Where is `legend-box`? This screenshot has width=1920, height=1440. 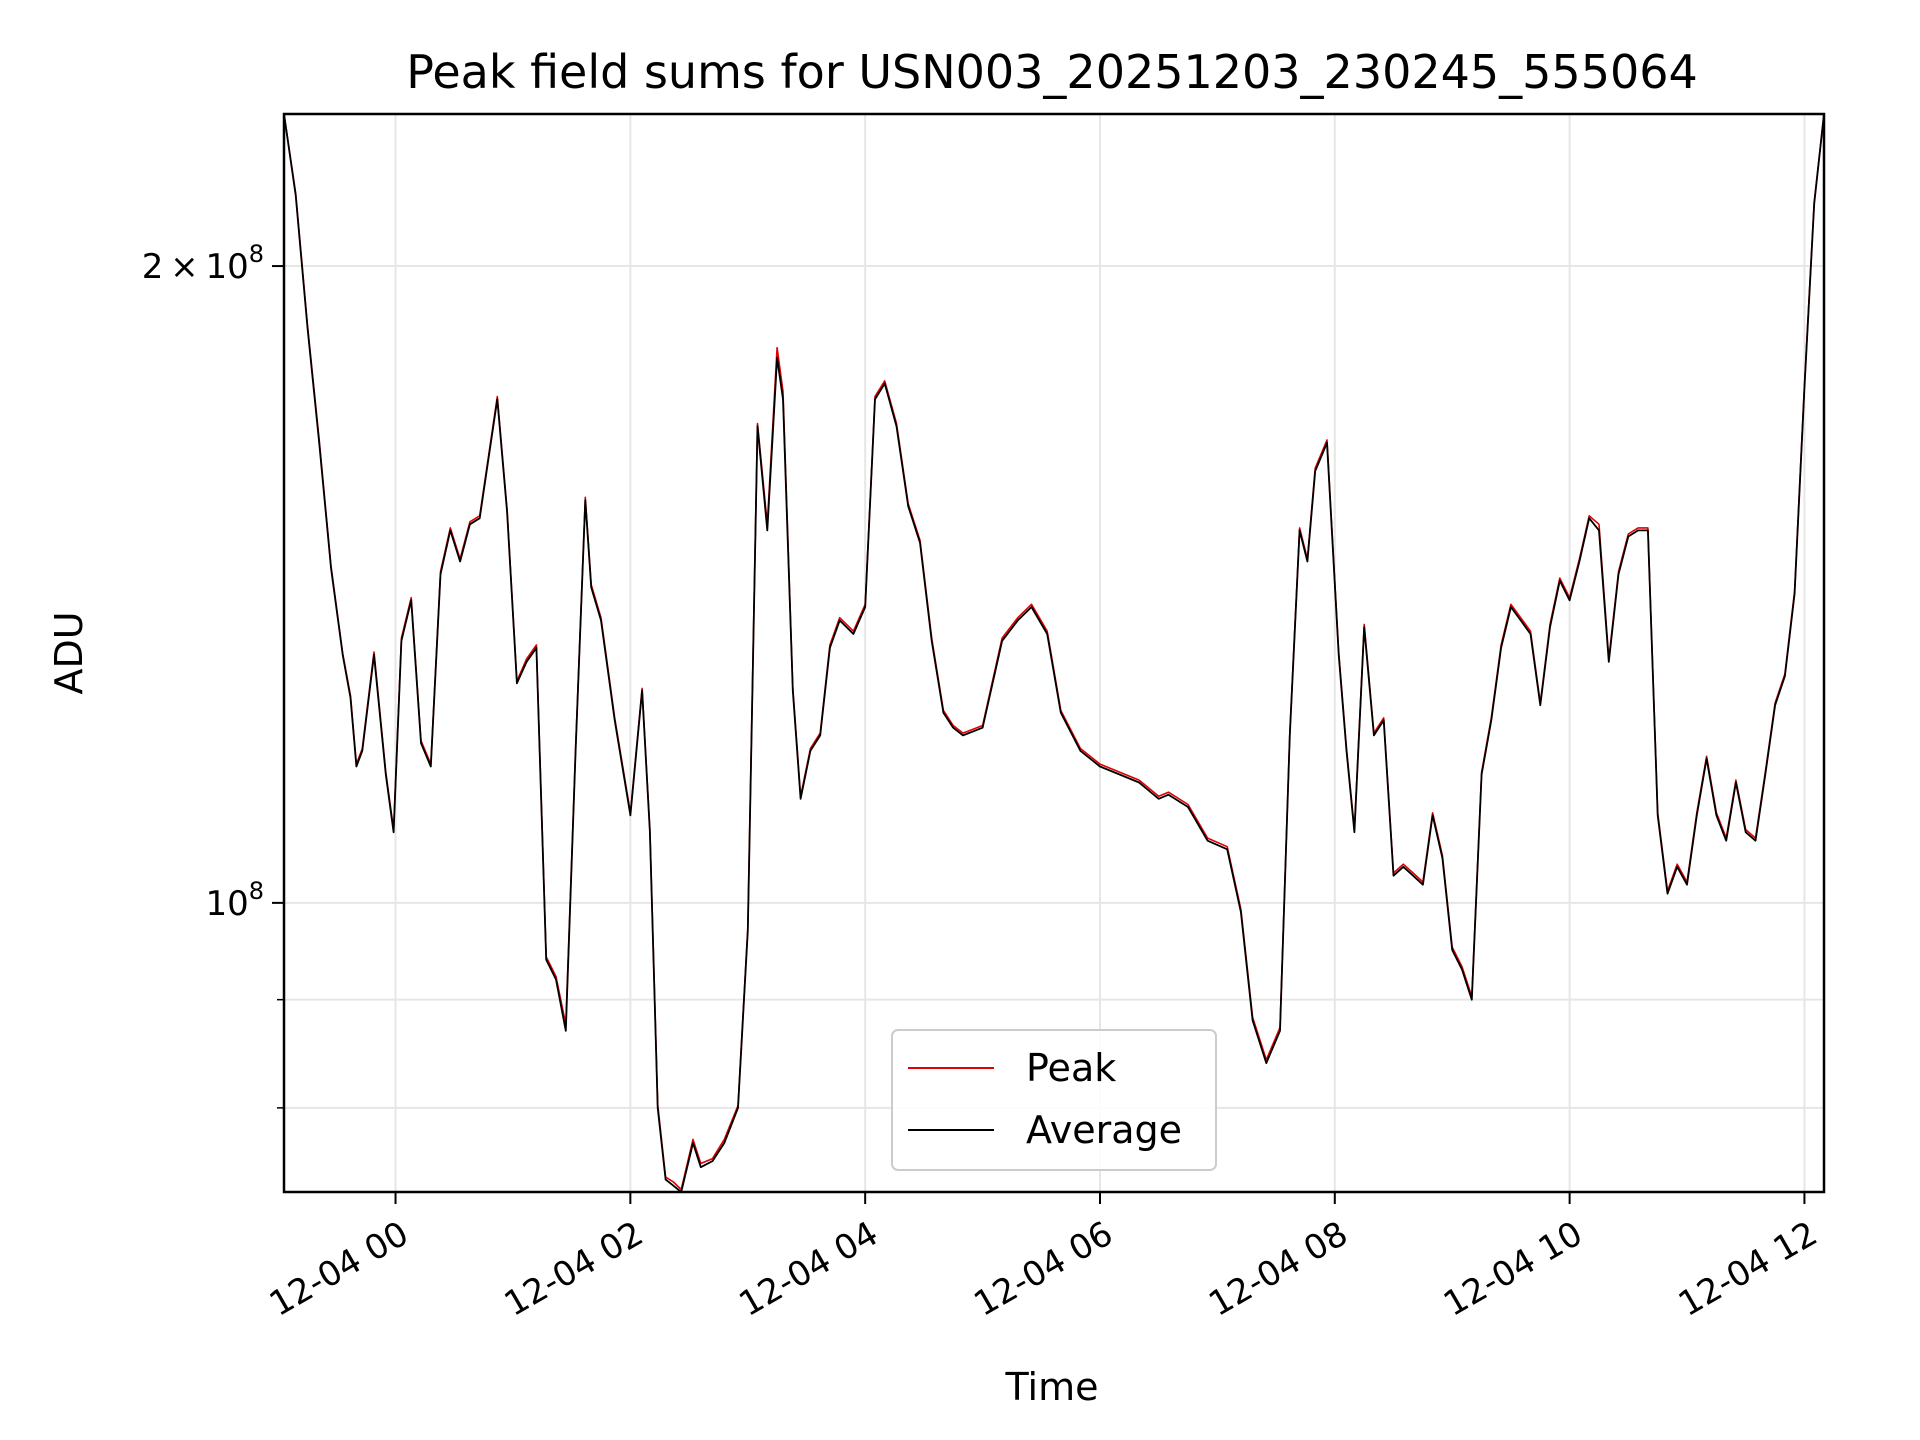 legend-box is located at coordinates (1054, 1100).